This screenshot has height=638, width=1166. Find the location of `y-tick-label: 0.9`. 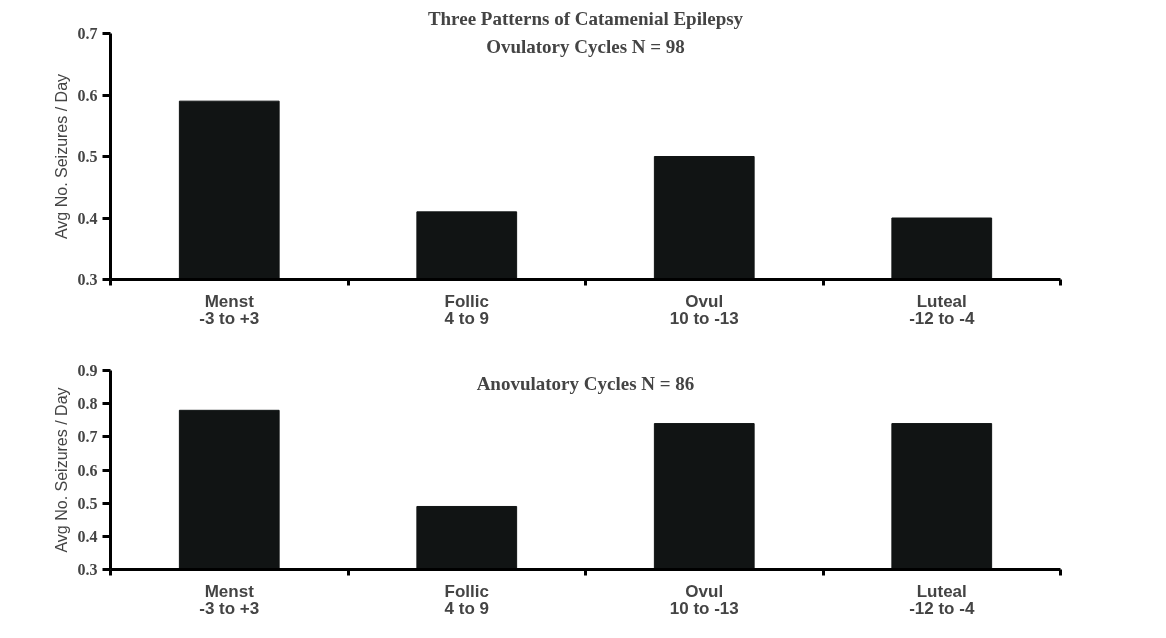

y-tick-label: 0.9 is located at coordinates (87, 370).